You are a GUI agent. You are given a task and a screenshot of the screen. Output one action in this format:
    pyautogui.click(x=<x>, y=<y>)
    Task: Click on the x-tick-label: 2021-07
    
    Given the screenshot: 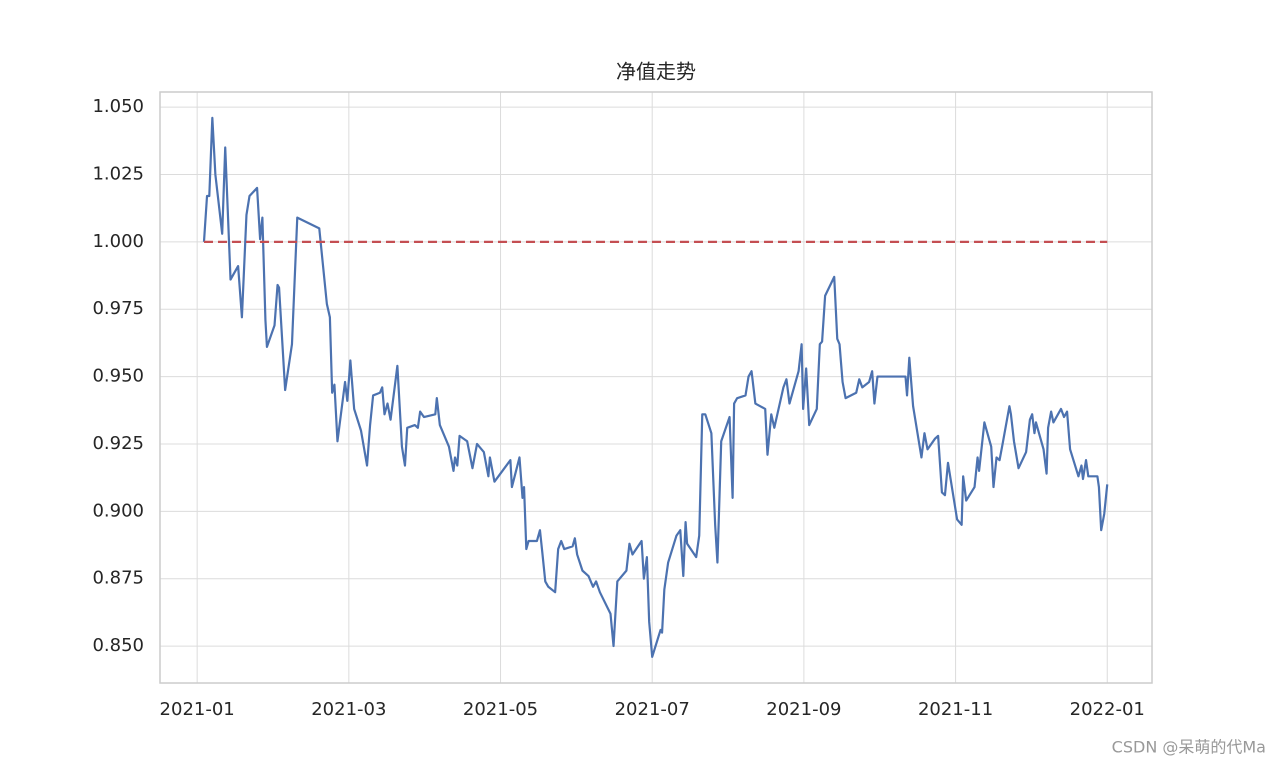 What is the action you would take?
    pyautogui.click(x=652, y=709)
    